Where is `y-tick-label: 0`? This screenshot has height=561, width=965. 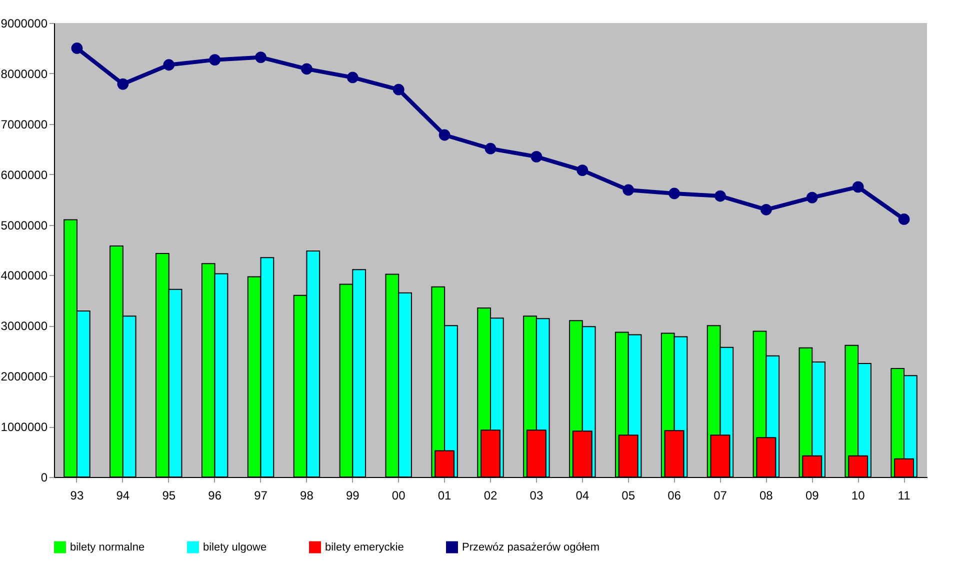 y-tick-label: 0 is located at coordinates (44, 477).